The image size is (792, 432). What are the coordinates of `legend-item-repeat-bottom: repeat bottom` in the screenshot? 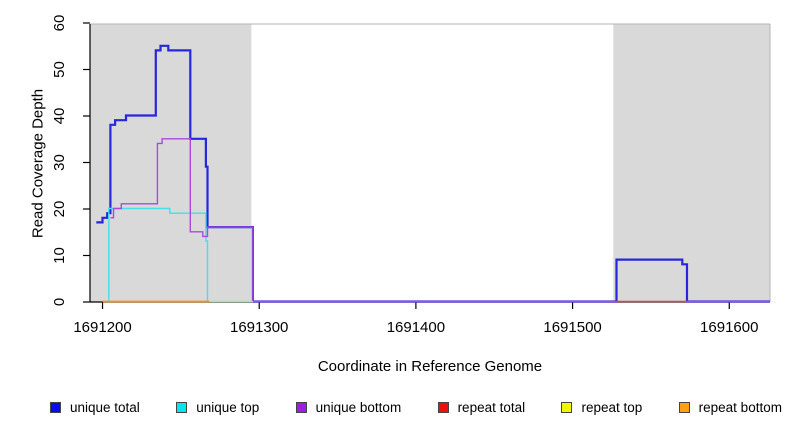 It's located at (730, 407).